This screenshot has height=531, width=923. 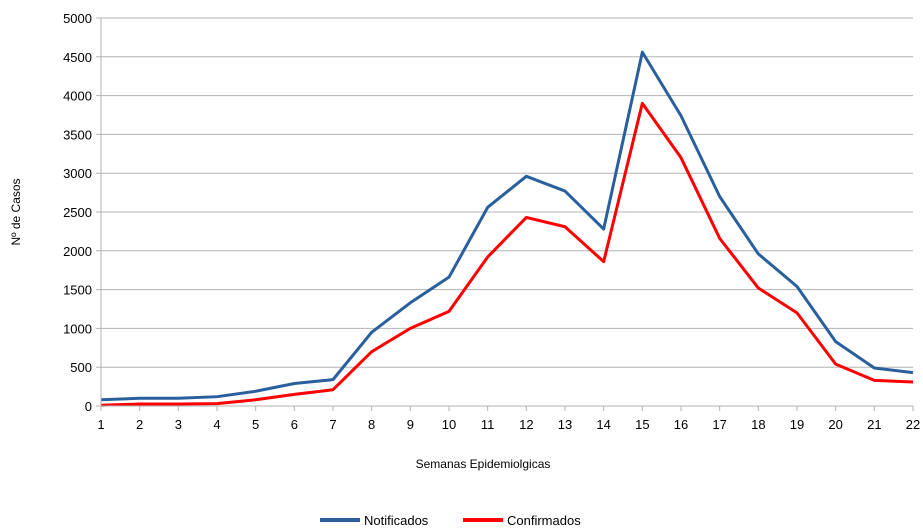 I want to click on y-tick-label: 4500, so click(x=77, y=57).